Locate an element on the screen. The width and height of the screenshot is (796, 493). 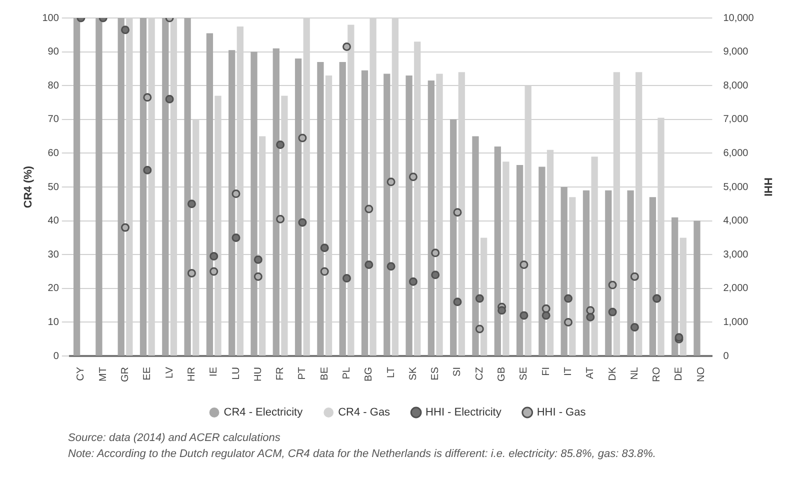
y2-tick-label: 7,000 is located at coordinates (736, 120).